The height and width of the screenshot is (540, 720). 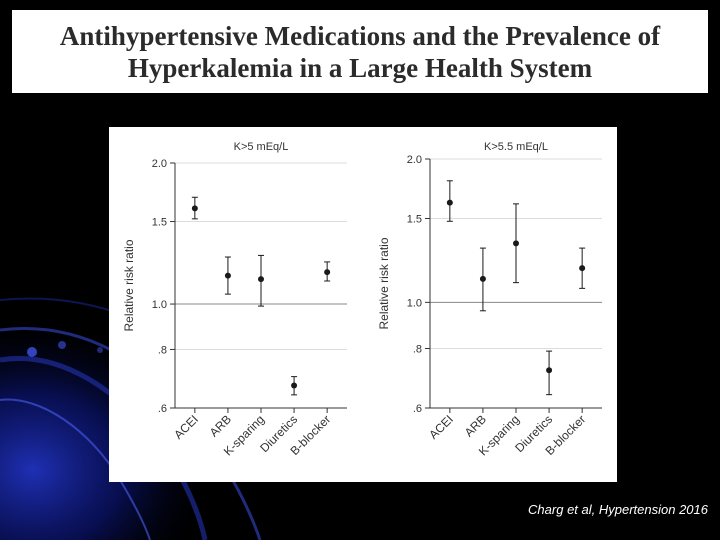 What do you see at coordinates (227, 275) in the screenshot?
I see `chart-1-point-arb` at bounding box center [227, 275].